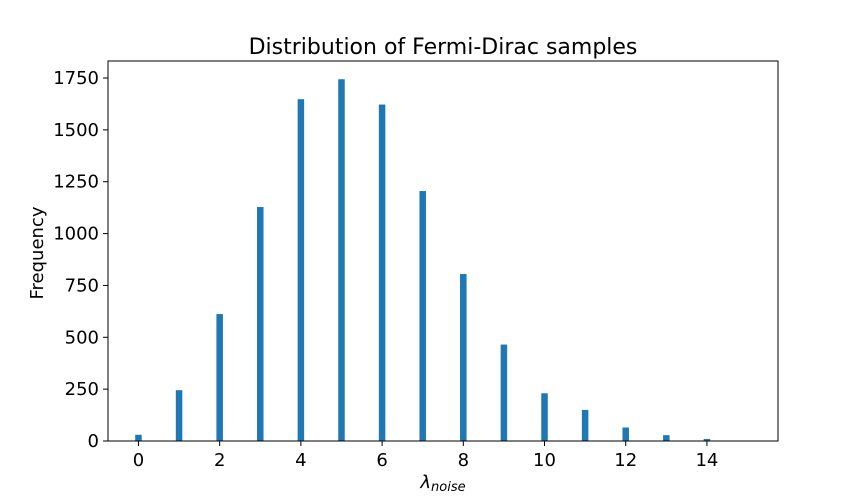 The image size is (864, 504). What do you see at coordinates (93, 441) in the screenshot?
I see `y-tick-label: 0` at bounding box center [93, 441].